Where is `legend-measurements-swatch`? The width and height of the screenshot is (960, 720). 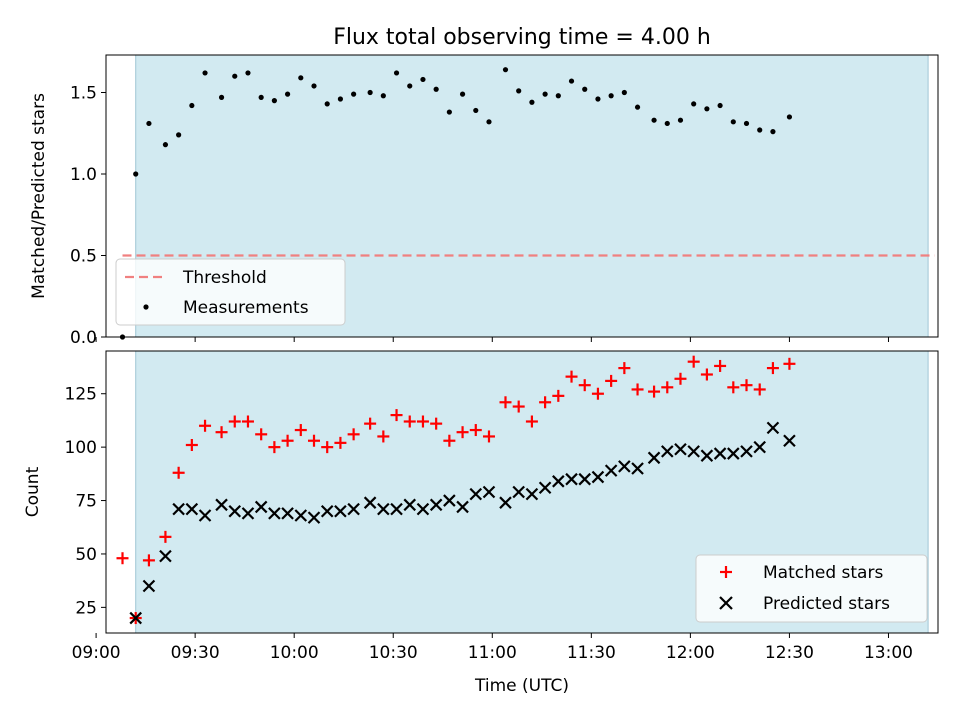
legend-measurements-swatch is located at coordinates (146, 307).